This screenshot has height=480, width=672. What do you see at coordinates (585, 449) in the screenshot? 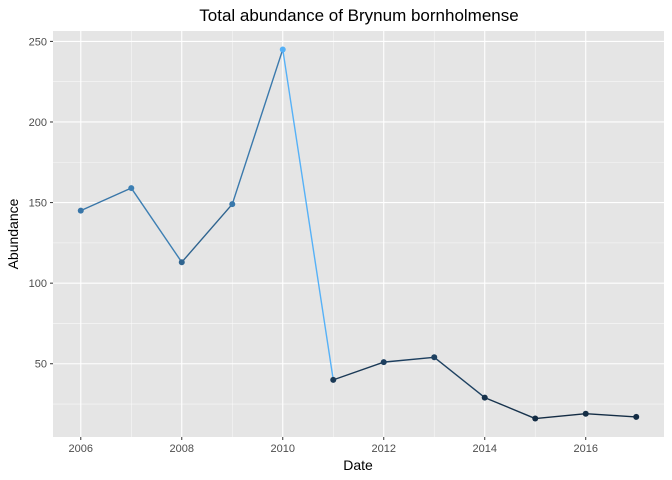
I see `x-tick-label: 2016` at bounding box center [585, 449].